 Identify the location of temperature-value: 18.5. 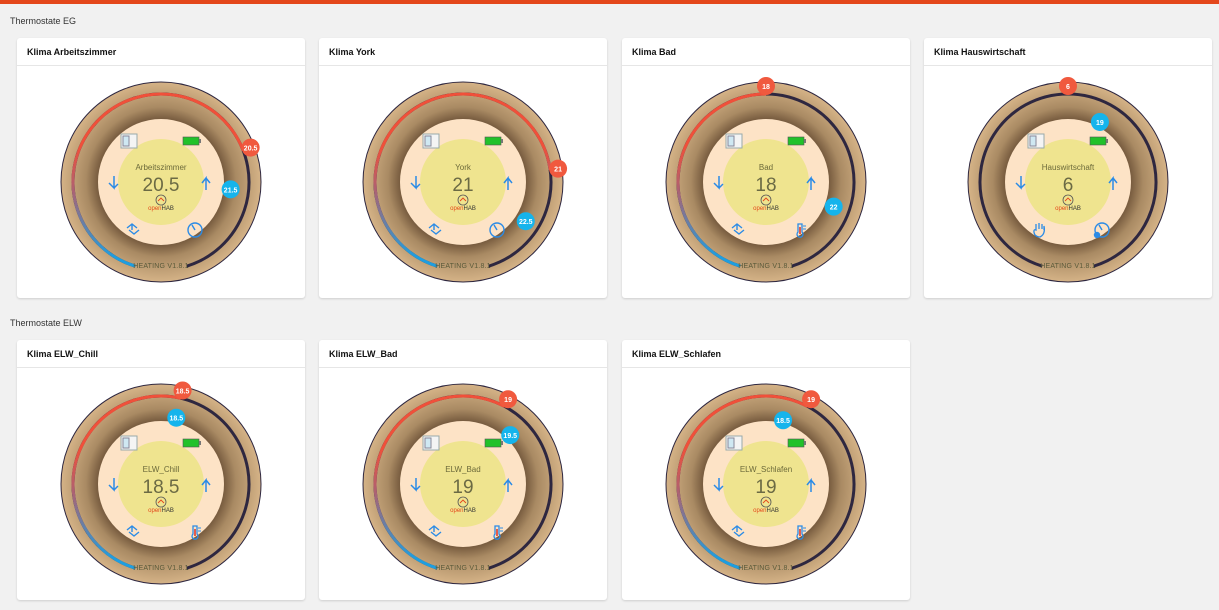
(161, 487).